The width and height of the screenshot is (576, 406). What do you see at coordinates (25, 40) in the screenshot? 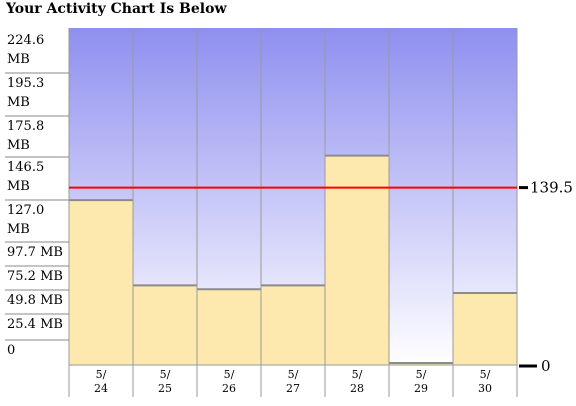
I see `y-tick-label: 224.6` at bounding box center [25, 40].